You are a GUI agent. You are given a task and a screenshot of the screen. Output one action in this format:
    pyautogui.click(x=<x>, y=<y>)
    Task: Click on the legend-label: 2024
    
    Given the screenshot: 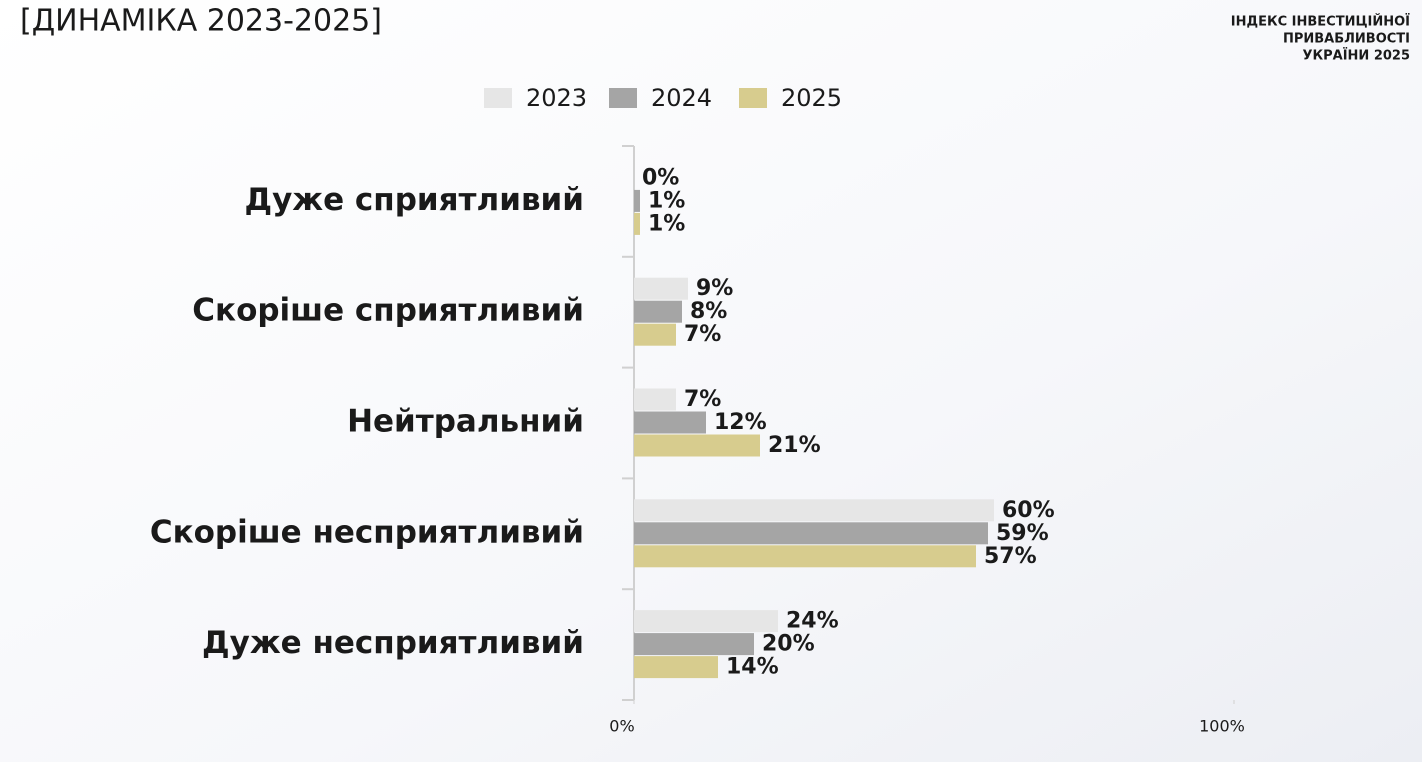 What is the action you would take?
    pyautogui.click(x=681, y=98)
    